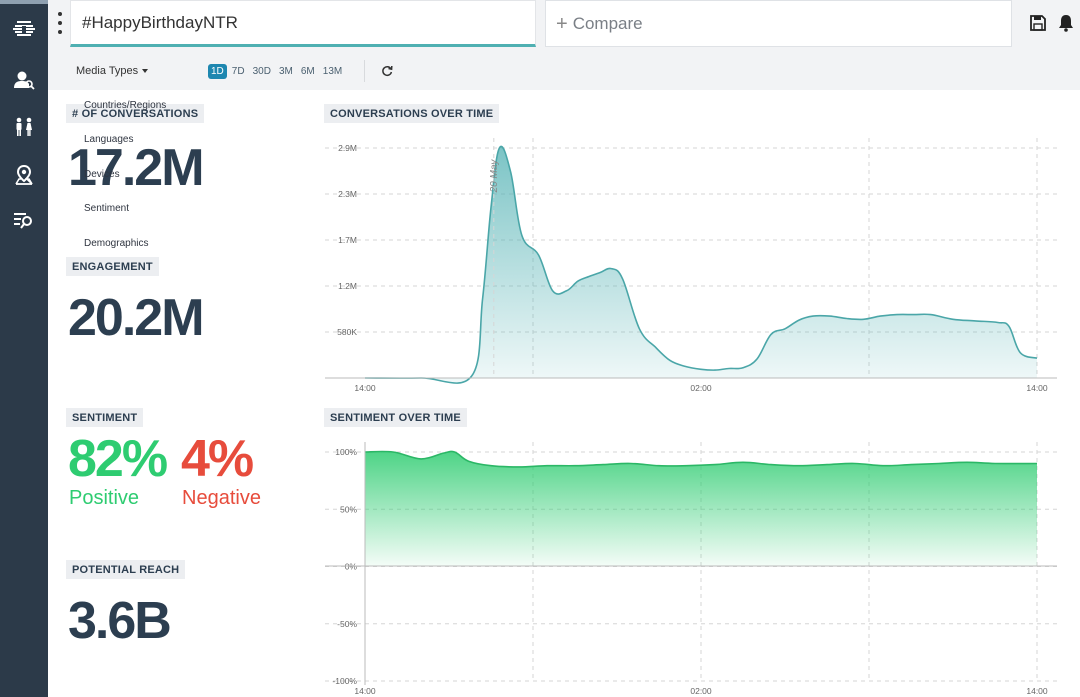  I want to click on filter-item-sentiment: Sentiment, so click(107, 208).